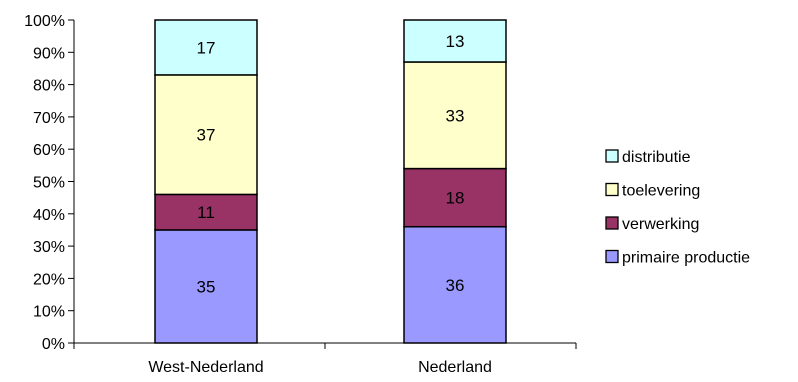 The width and height of the screenshot is (798, 382). Describe the element at coordinates (661, 191) in the screenshot. I see `legend-label: toelevering` at that location.